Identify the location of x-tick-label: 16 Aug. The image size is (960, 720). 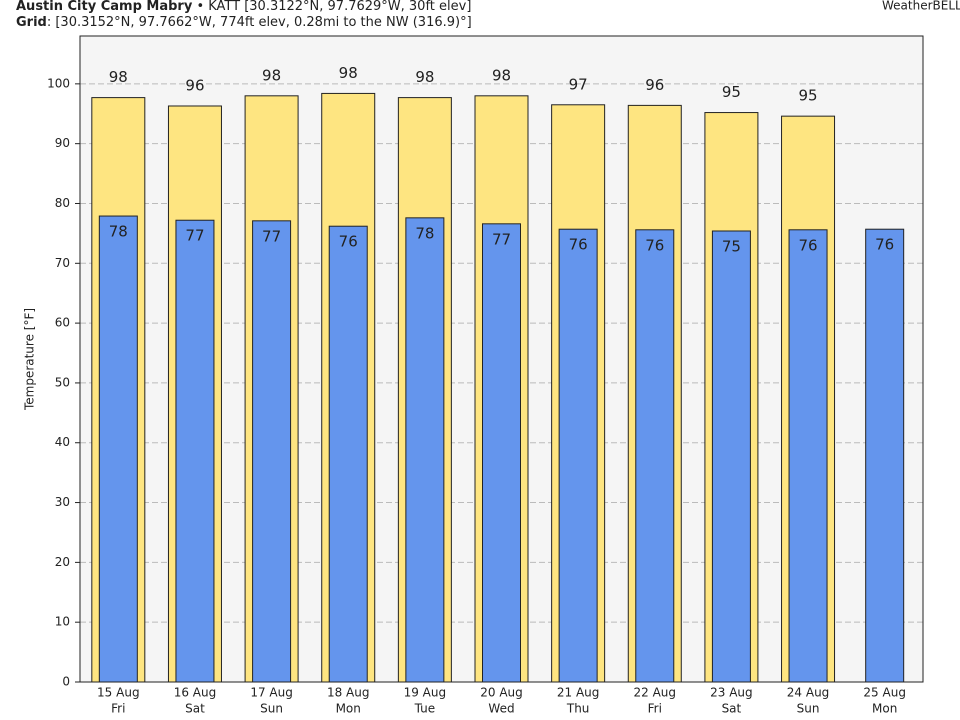
(195, 693).